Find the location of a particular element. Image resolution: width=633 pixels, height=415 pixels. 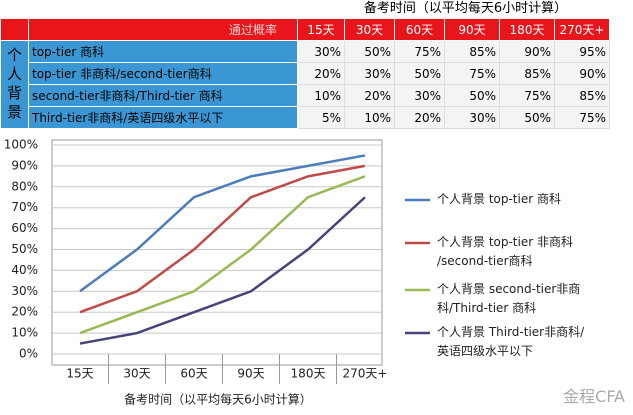

y-tick-label: 100% is located at coordinates (21, 145).